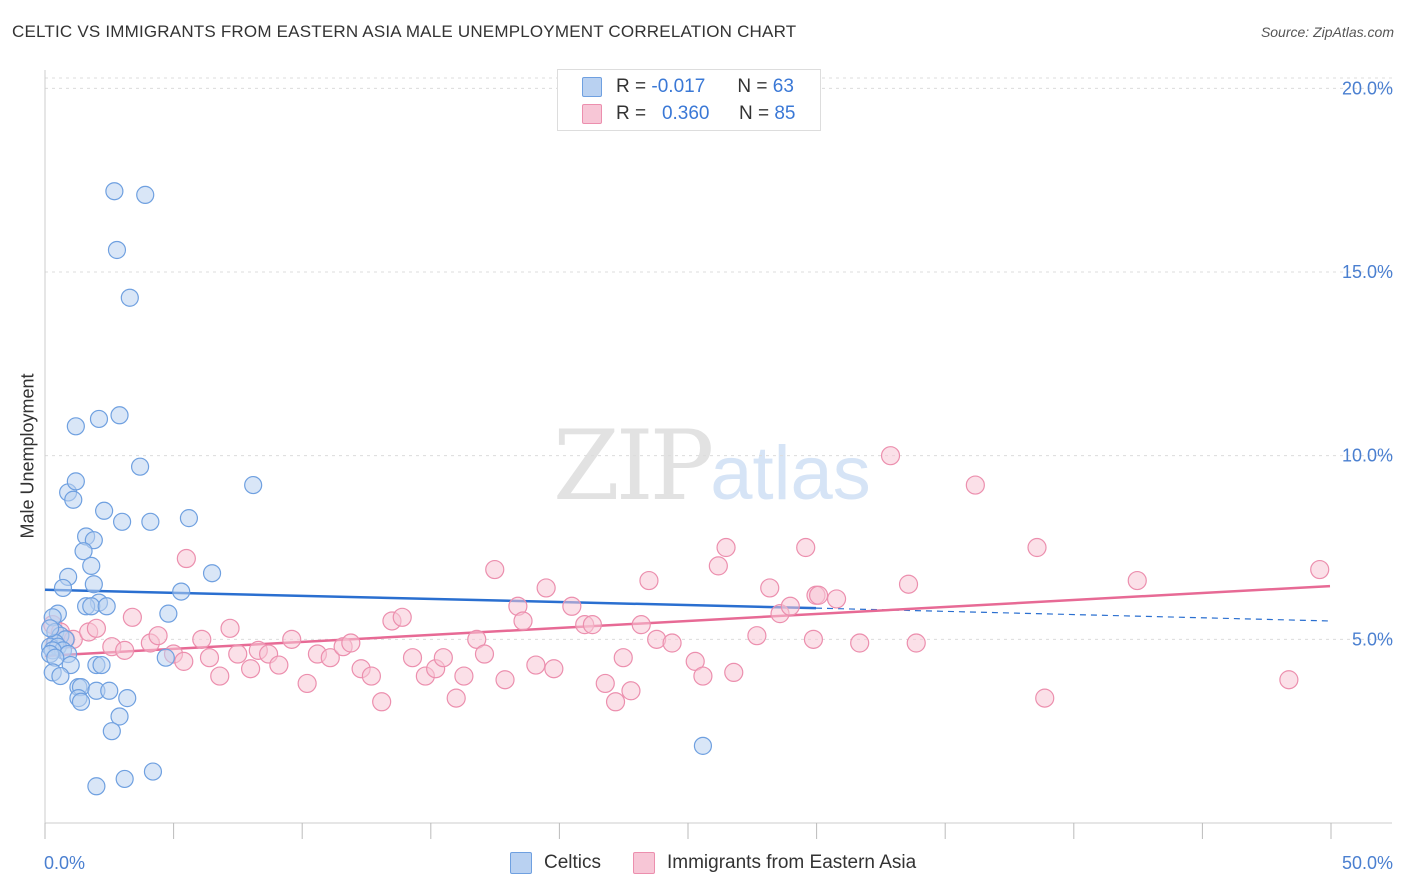  I want to click on y-tick-label: 15.0%, so click(1367, 272).